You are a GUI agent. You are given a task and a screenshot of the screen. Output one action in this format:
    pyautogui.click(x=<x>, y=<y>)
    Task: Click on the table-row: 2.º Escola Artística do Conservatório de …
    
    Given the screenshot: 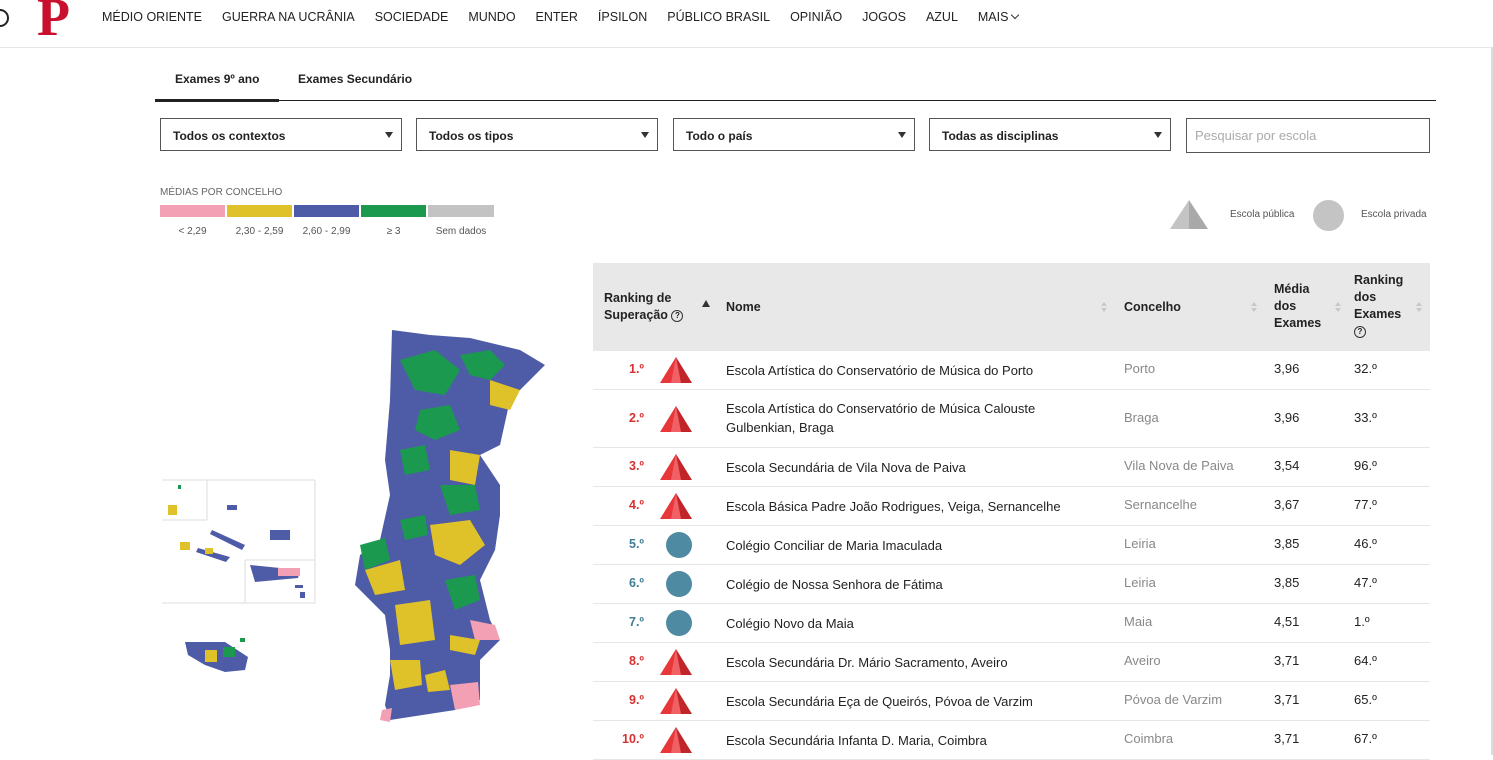 What is the action you would take?
    pyautogui.click(x=1011, y=419)
    